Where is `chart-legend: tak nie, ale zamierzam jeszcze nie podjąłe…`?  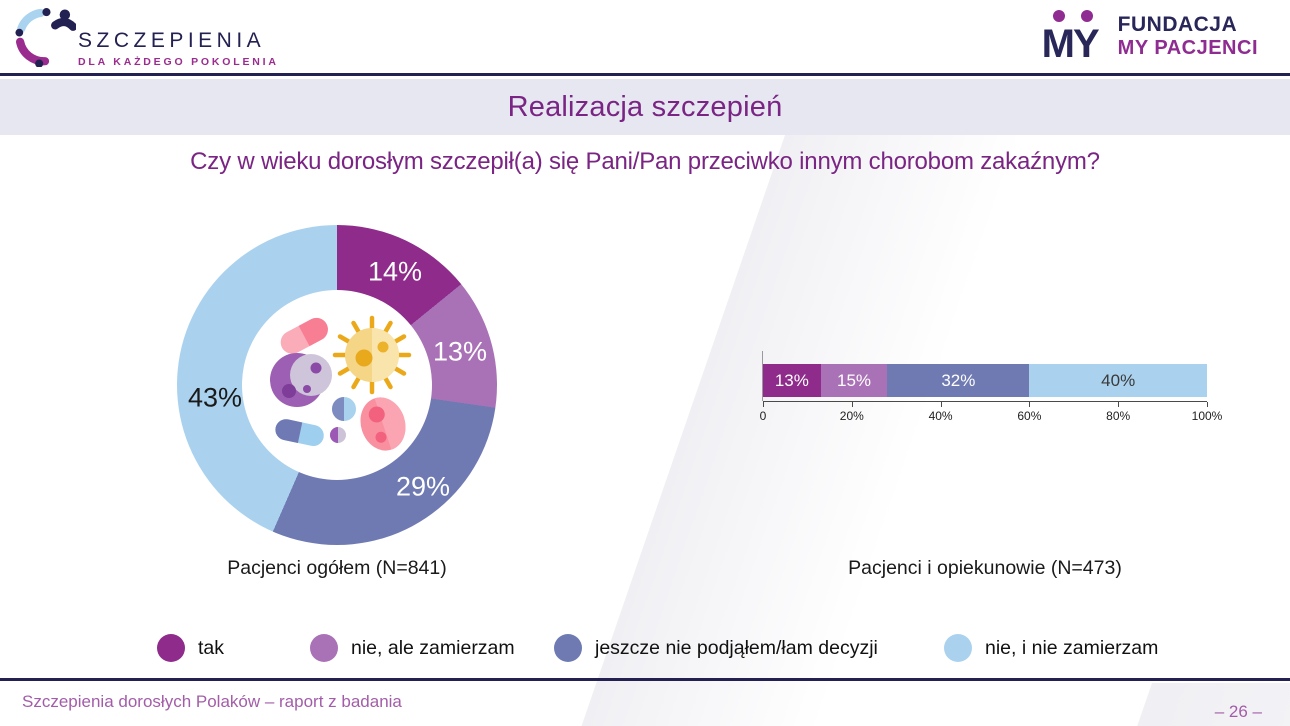
chart-legend: tak nie, ale zamierzam jeszcze nie podjąłe… is located at coordinates (645, 650).